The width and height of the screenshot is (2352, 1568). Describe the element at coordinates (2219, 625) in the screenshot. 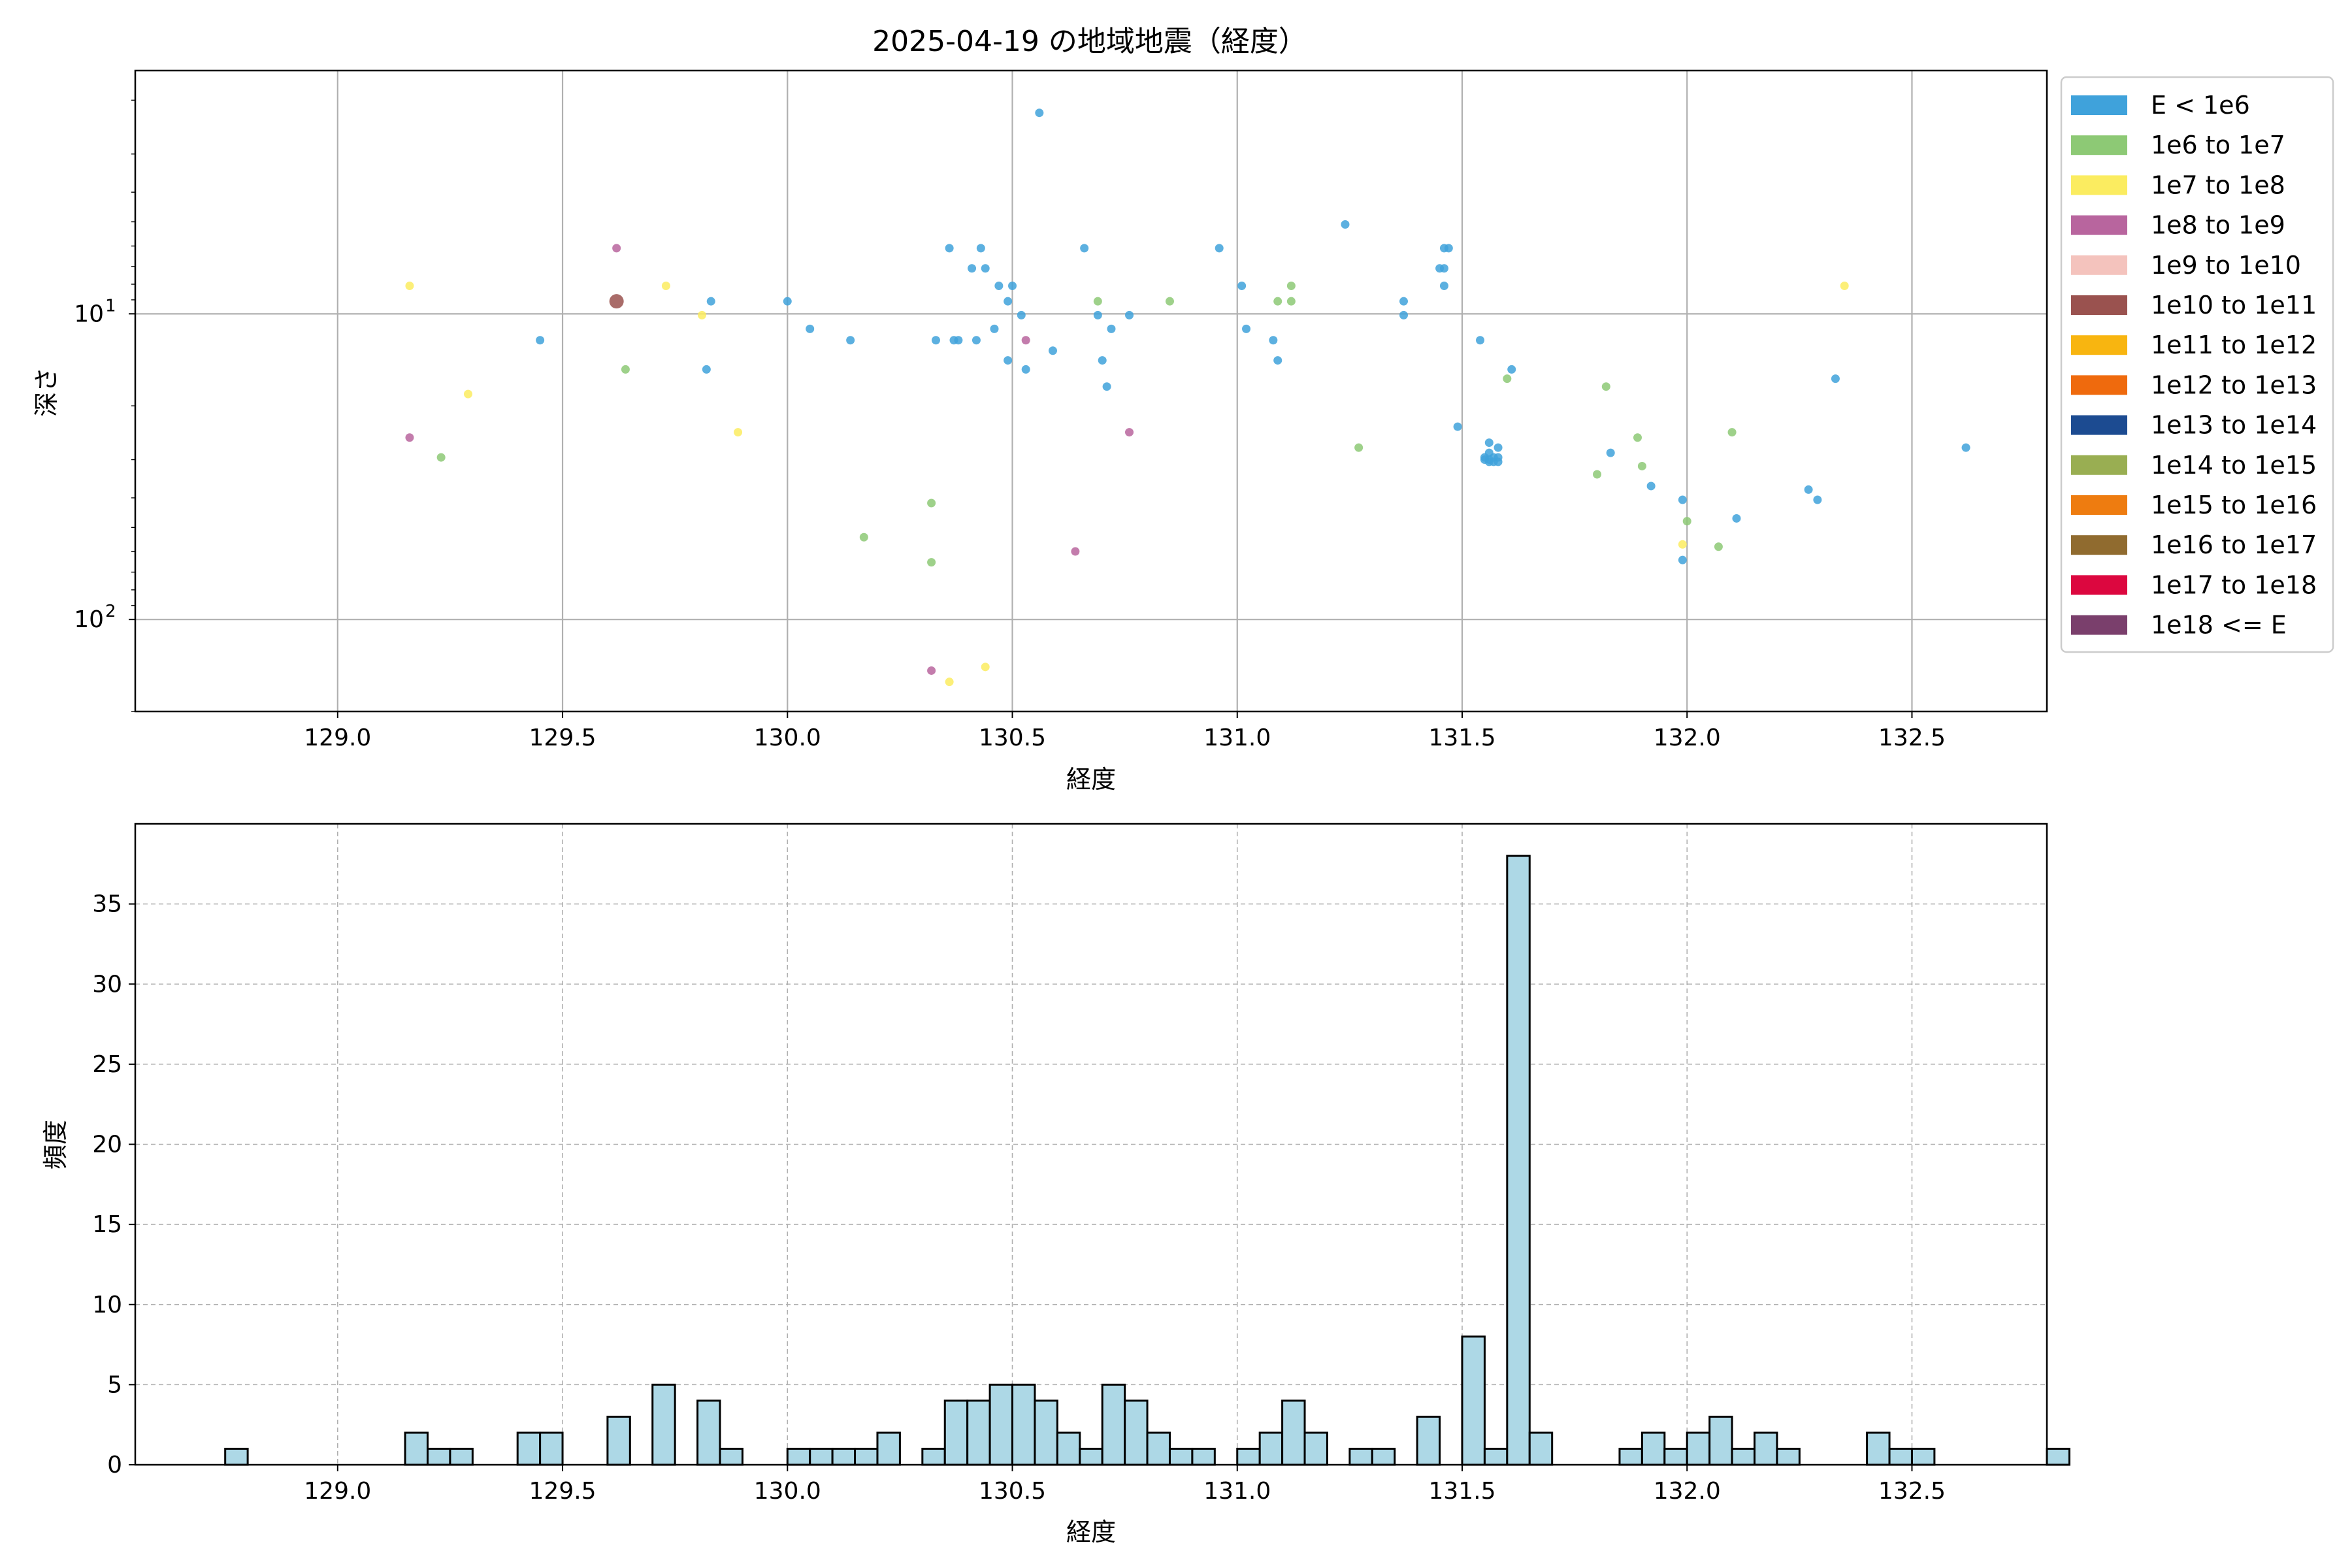

I see `legend-label: 1e18 <= E` at that location.